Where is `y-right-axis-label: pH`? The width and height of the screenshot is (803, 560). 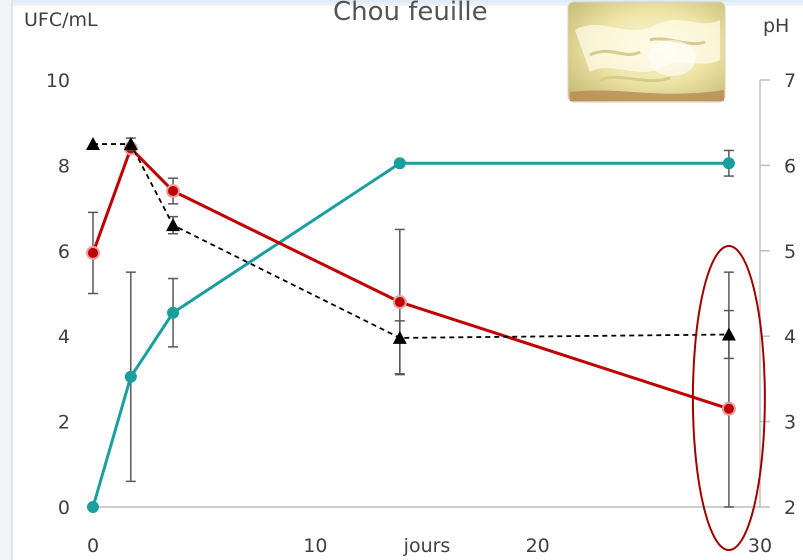
y-right-axis-label: pH is located at coordinates (776, 26).